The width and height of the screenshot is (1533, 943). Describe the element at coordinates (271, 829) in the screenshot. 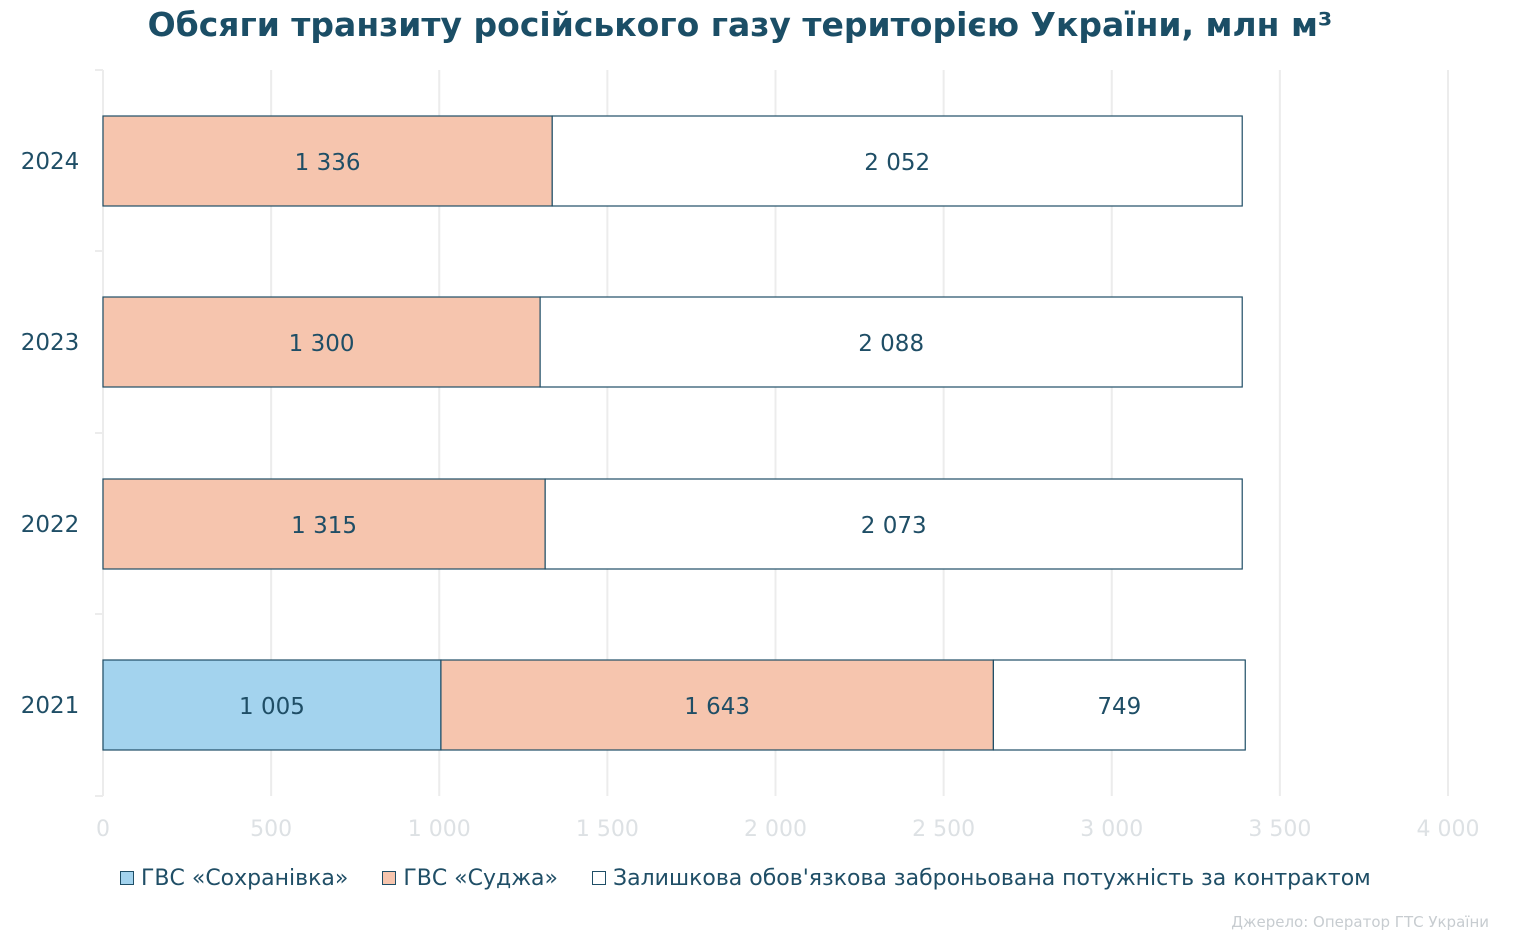

I see `x-tick-label: 500` at that location.